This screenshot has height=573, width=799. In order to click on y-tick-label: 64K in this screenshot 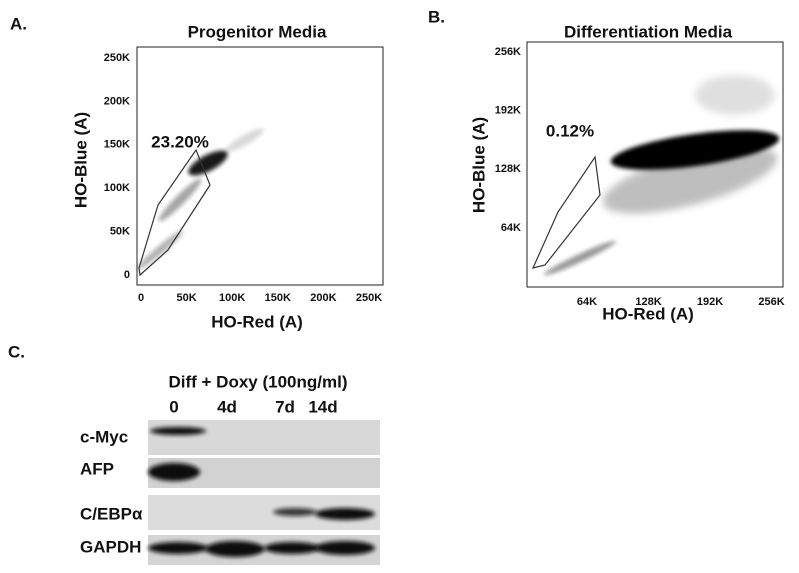, I will do `click(511, 228)`.